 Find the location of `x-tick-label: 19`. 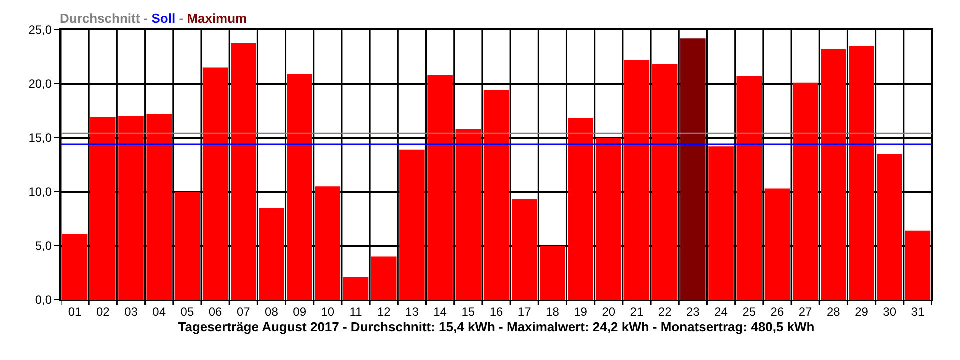

x-tick-label: 19 is located at coordinates (581, 311).